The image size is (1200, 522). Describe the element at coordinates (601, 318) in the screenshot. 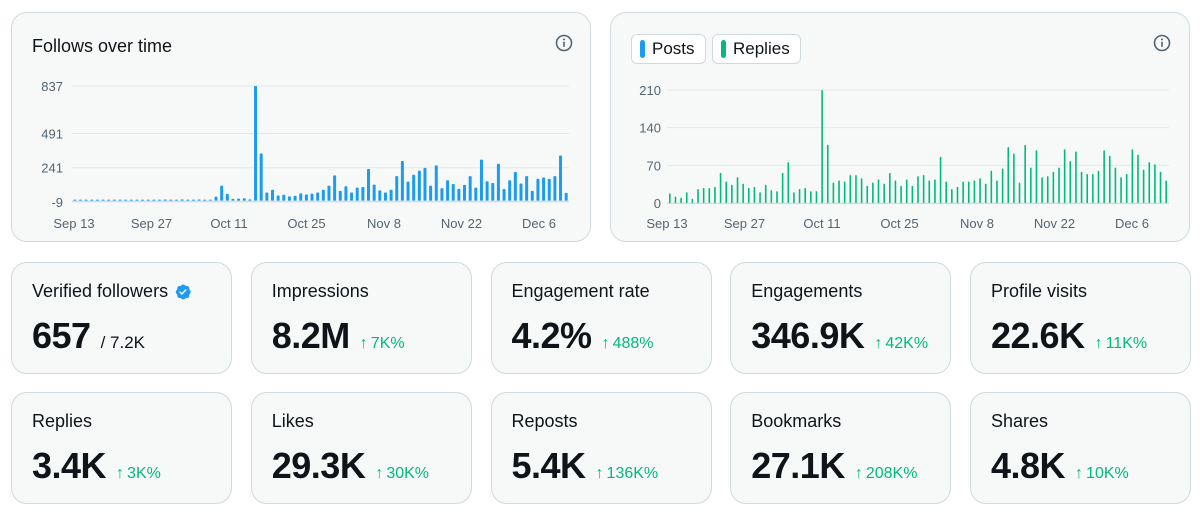

I see `metric-card-engagement-rate: Engagement rate 4.2% ↑ 488%` at that location.